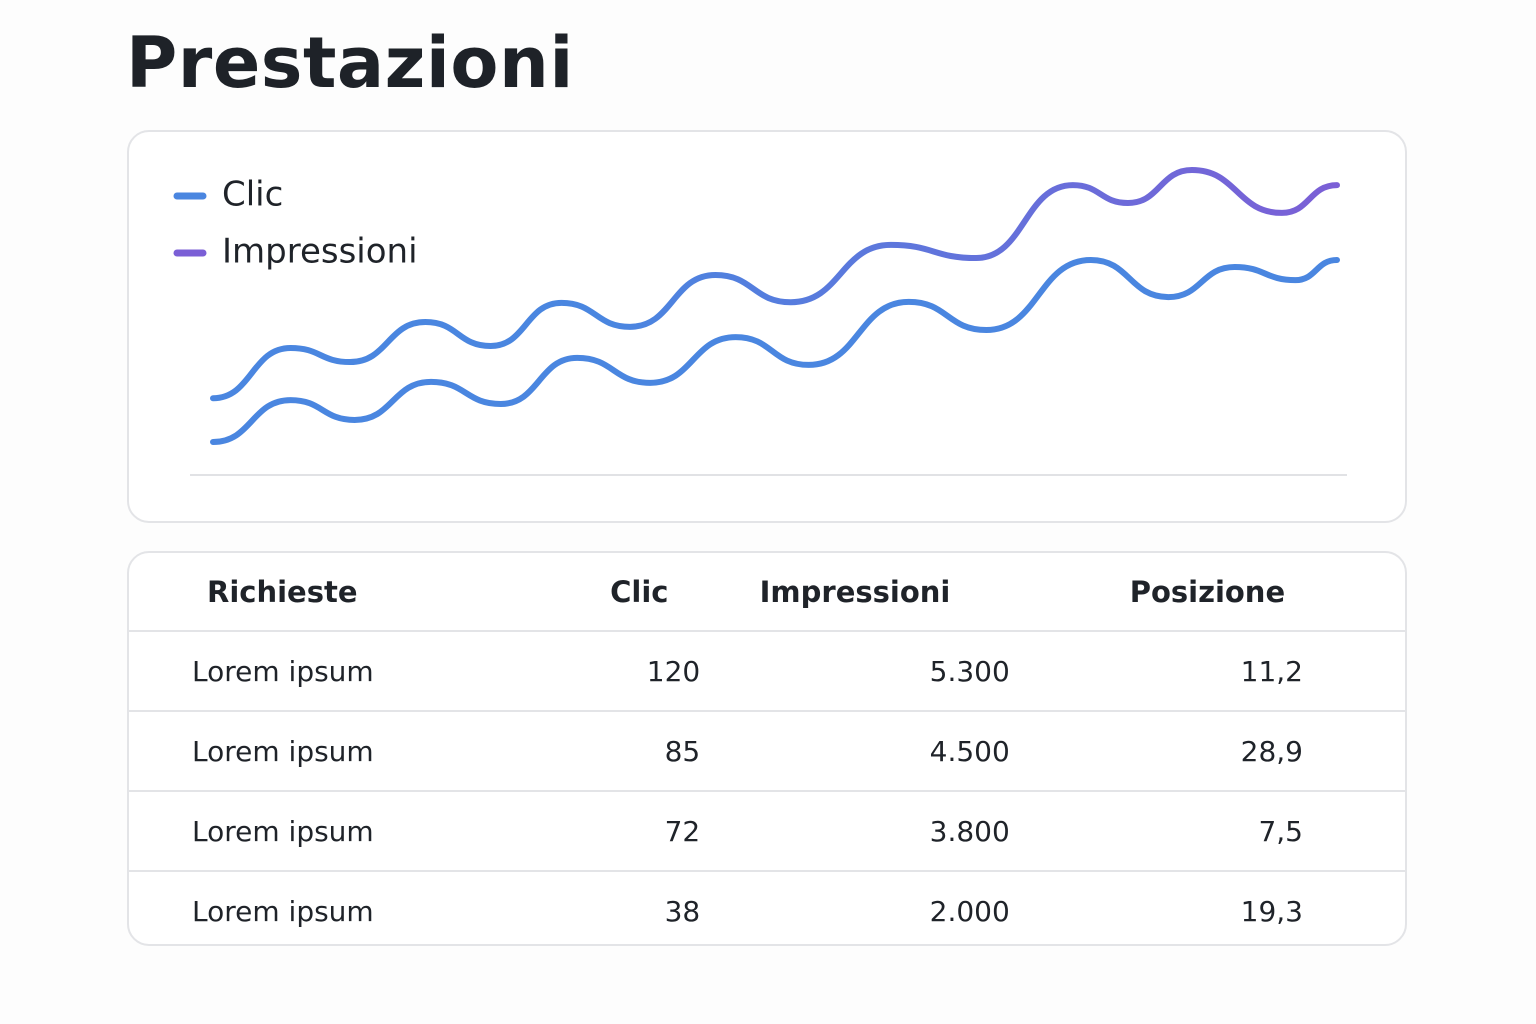 This screenshot has width=1536, height=1024. I want to click on table-cell: 120, so click(639, 670).